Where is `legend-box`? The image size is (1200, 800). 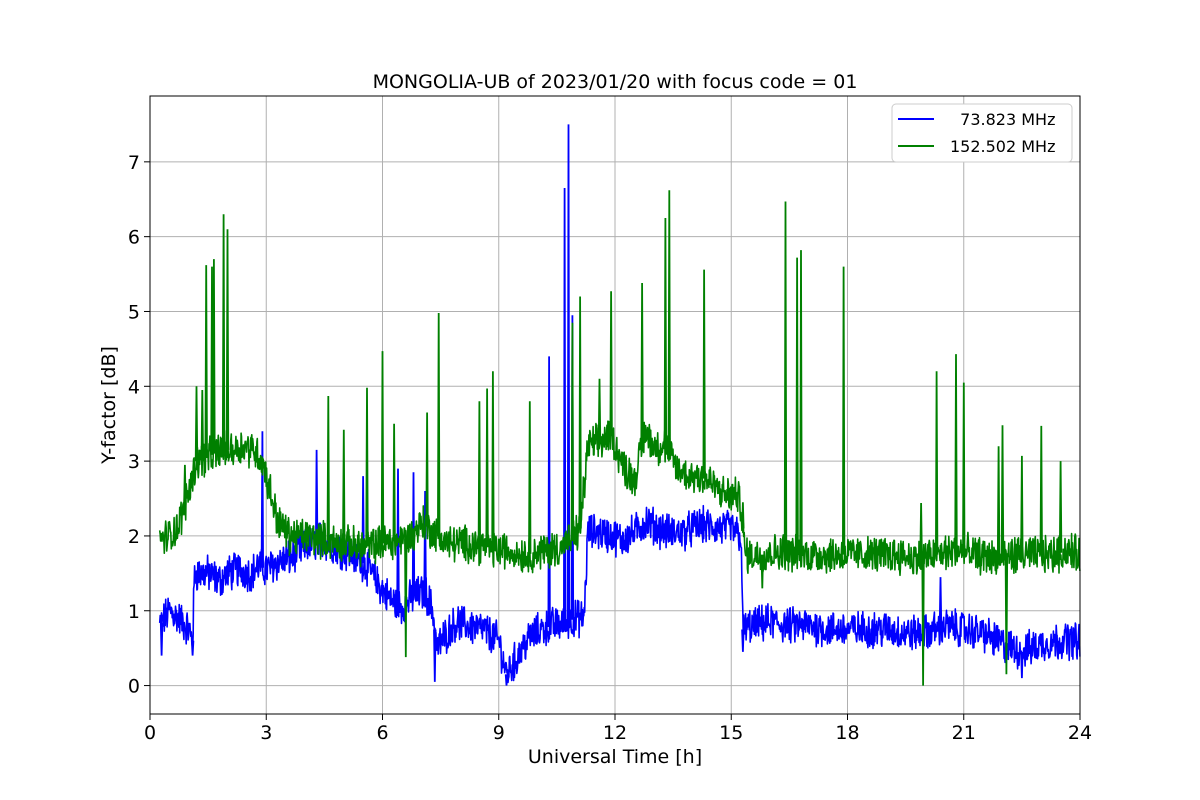 legend-box is located at coordinates (982, 133).